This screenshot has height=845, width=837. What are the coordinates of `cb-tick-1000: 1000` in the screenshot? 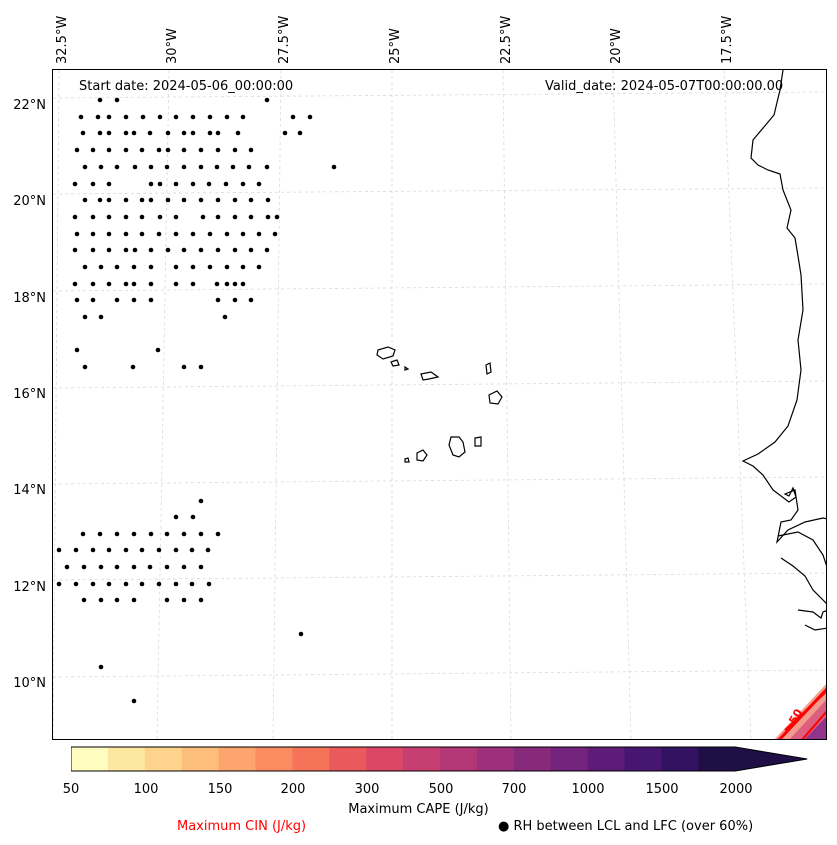 It's located at (588, 789).